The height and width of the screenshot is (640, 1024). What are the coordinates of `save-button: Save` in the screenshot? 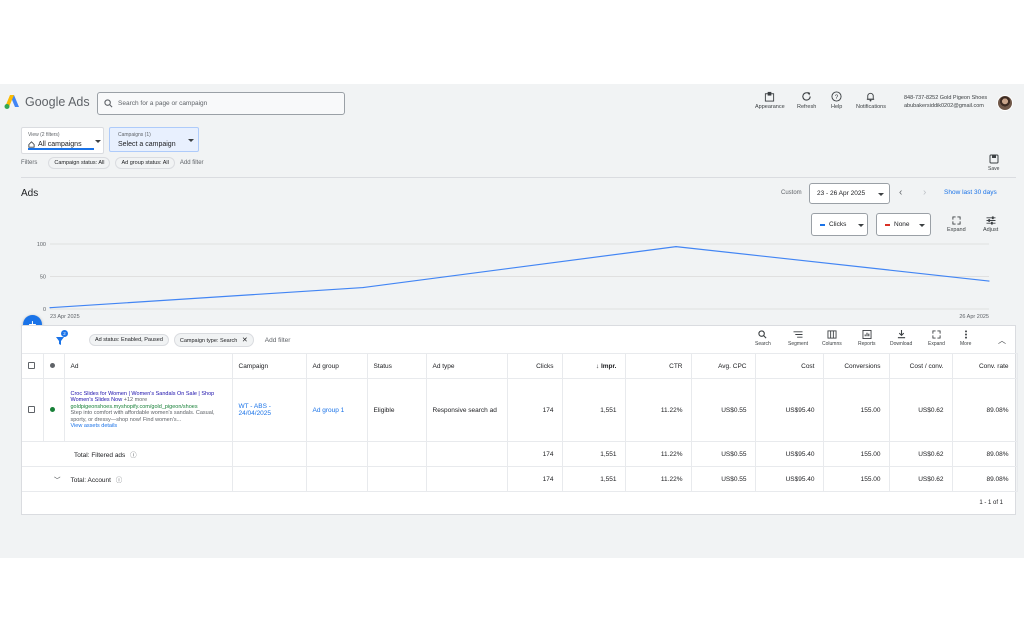 It's located at (993, 163).